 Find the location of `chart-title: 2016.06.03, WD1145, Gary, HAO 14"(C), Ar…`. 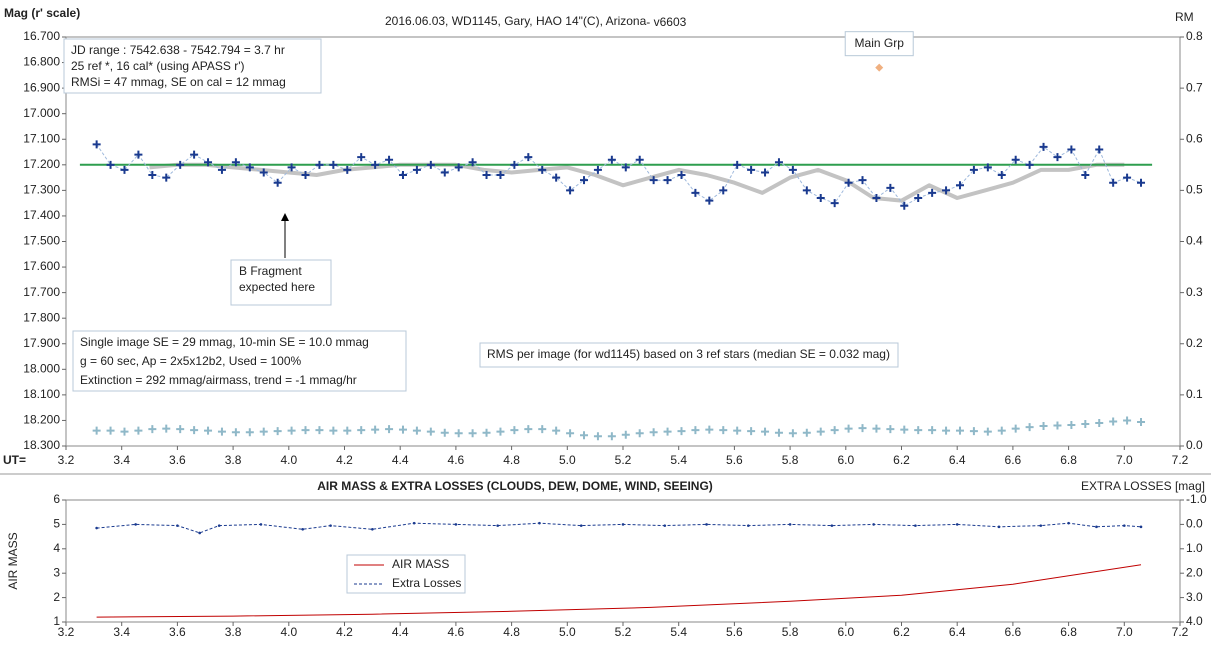

chart-title: 2016.06.03, WD1145, Gary, HAO 14"(C), Ar… is located at coordinates (516, 21).